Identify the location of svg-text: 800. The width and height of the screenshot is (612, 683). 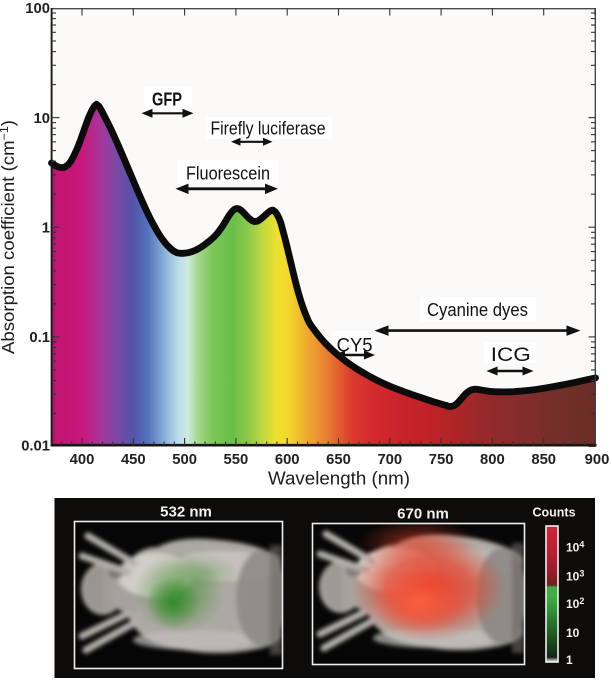
(492, 460).